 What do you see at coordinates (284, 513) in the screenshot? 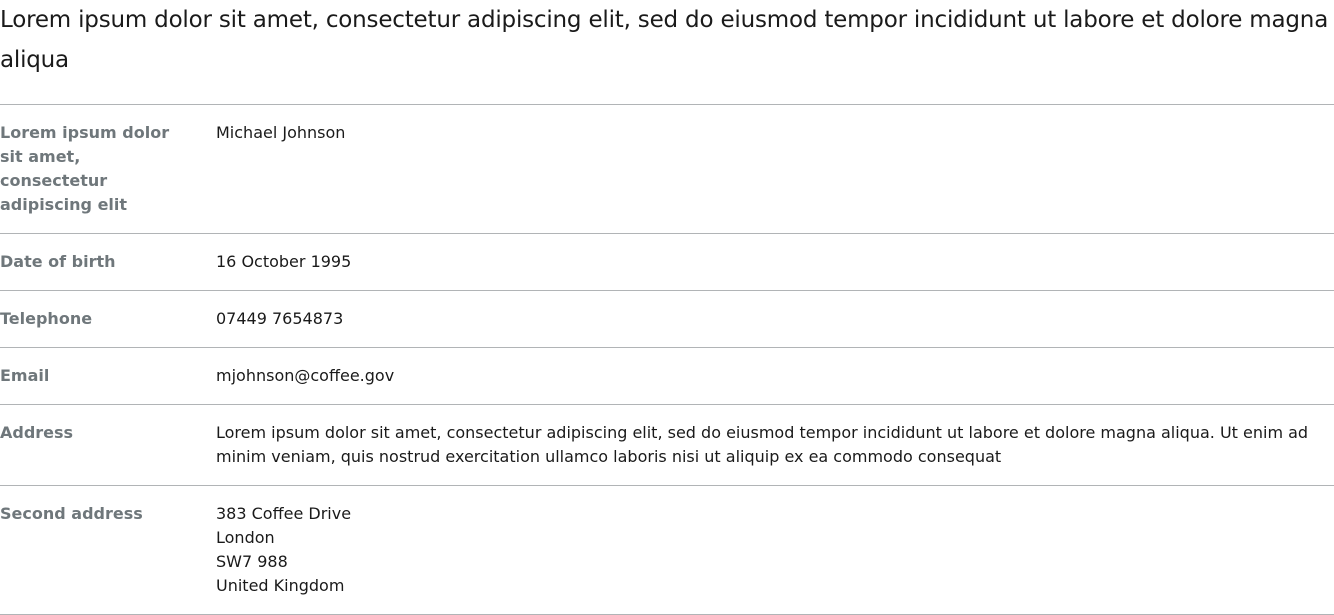
I see `address-line: 383 Coffee Drive` at bounding box center [284, 513].